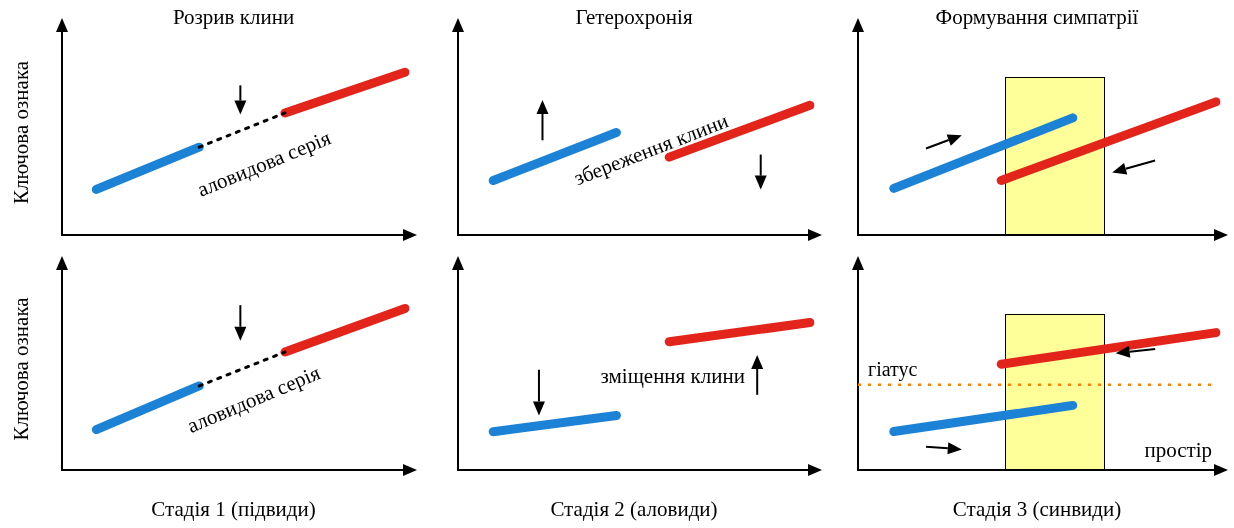 Image resolution: width=1234 pixels, height=528 pixels. I want to click on text: Стадія 2 (аловиди), so click(634, 509).